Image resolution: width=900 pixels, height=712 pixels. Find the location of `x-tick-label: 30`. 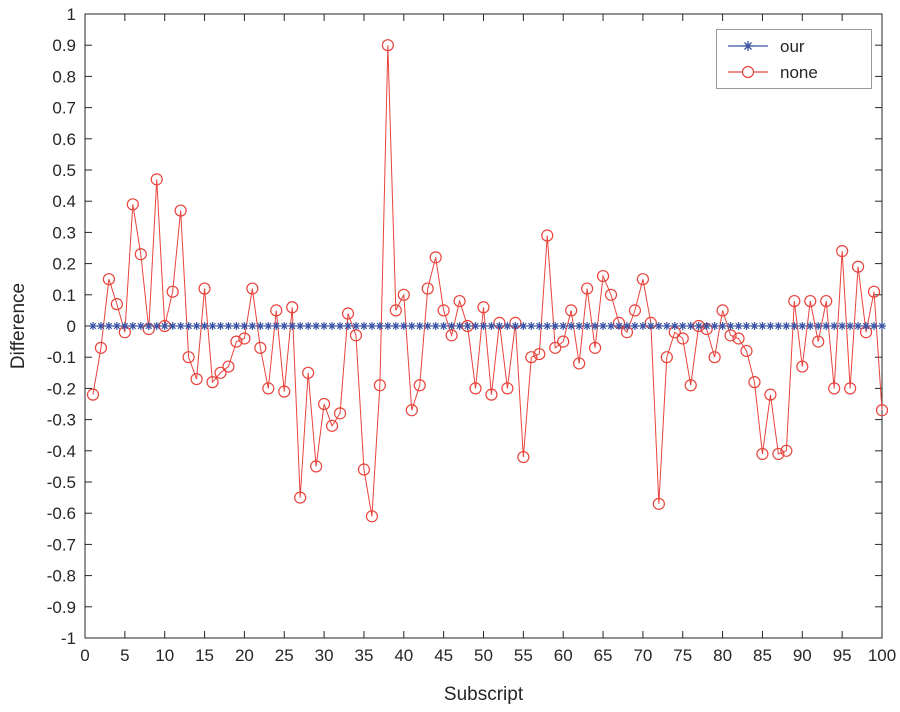

x-tick-label: 30 is located at coordinates (324, 655).